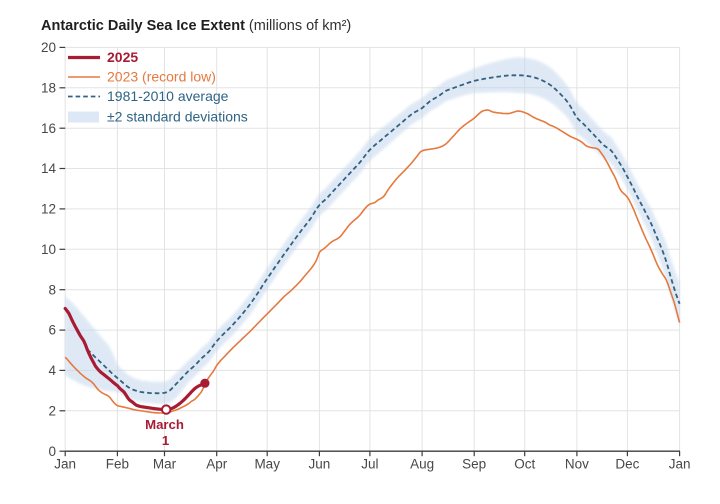 Image resolution: width=720 pixels, height=504 pixels. What do you see at coordinates (165, 464) in the screenshot?
I see `svg-text: Mar` at bounding box center [165, 464].